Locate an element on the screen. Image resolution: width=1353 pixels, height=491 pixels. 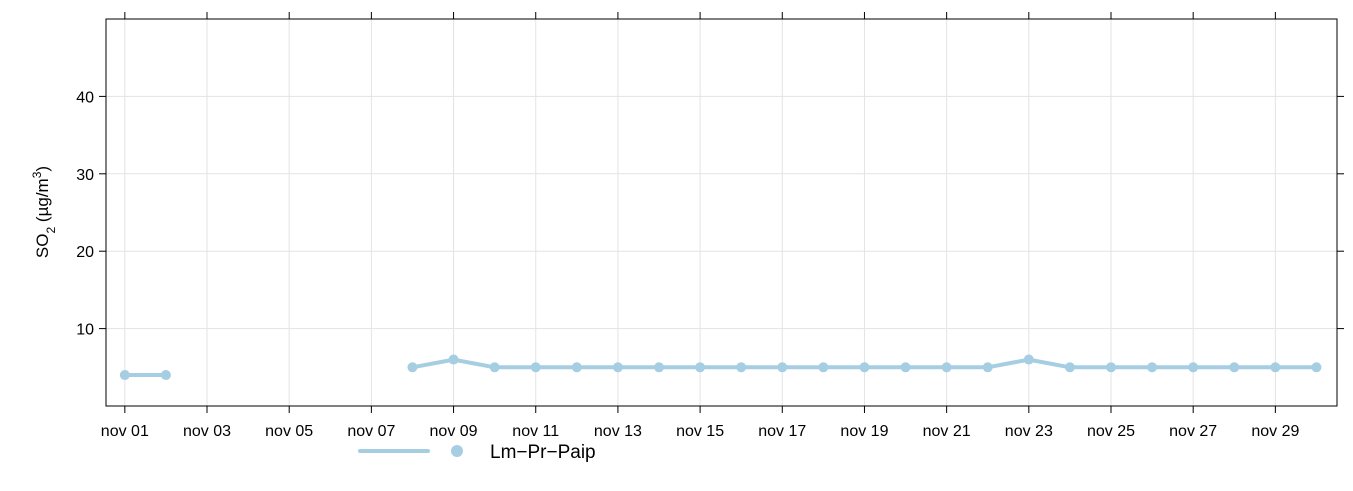
x-tick-label: nov 05 is located at coordinates (289, 431).